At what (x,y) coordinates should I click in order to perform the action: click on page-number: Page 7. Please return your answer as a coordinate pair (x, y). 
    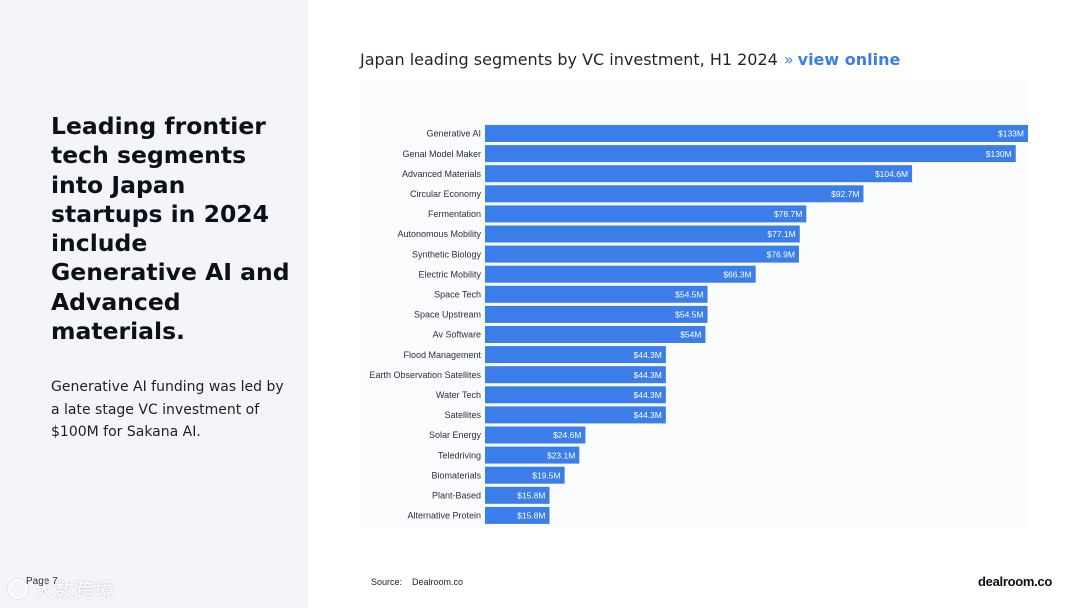
    Looking at the image, I should click on (42, 581).